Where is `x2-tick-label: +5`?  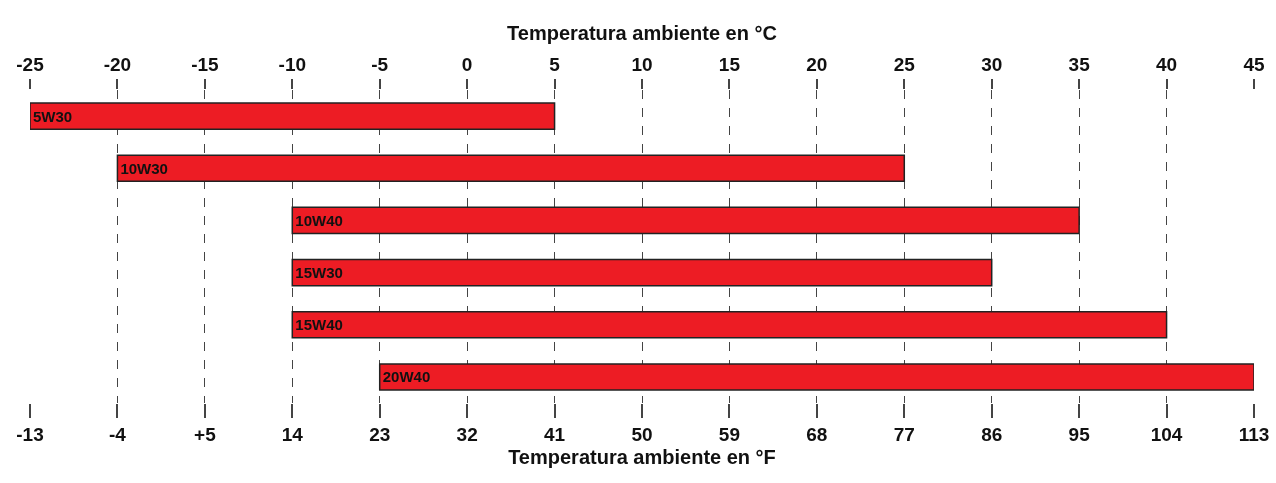
x2-tick-label: +5 is located at coordinates (205, 434).